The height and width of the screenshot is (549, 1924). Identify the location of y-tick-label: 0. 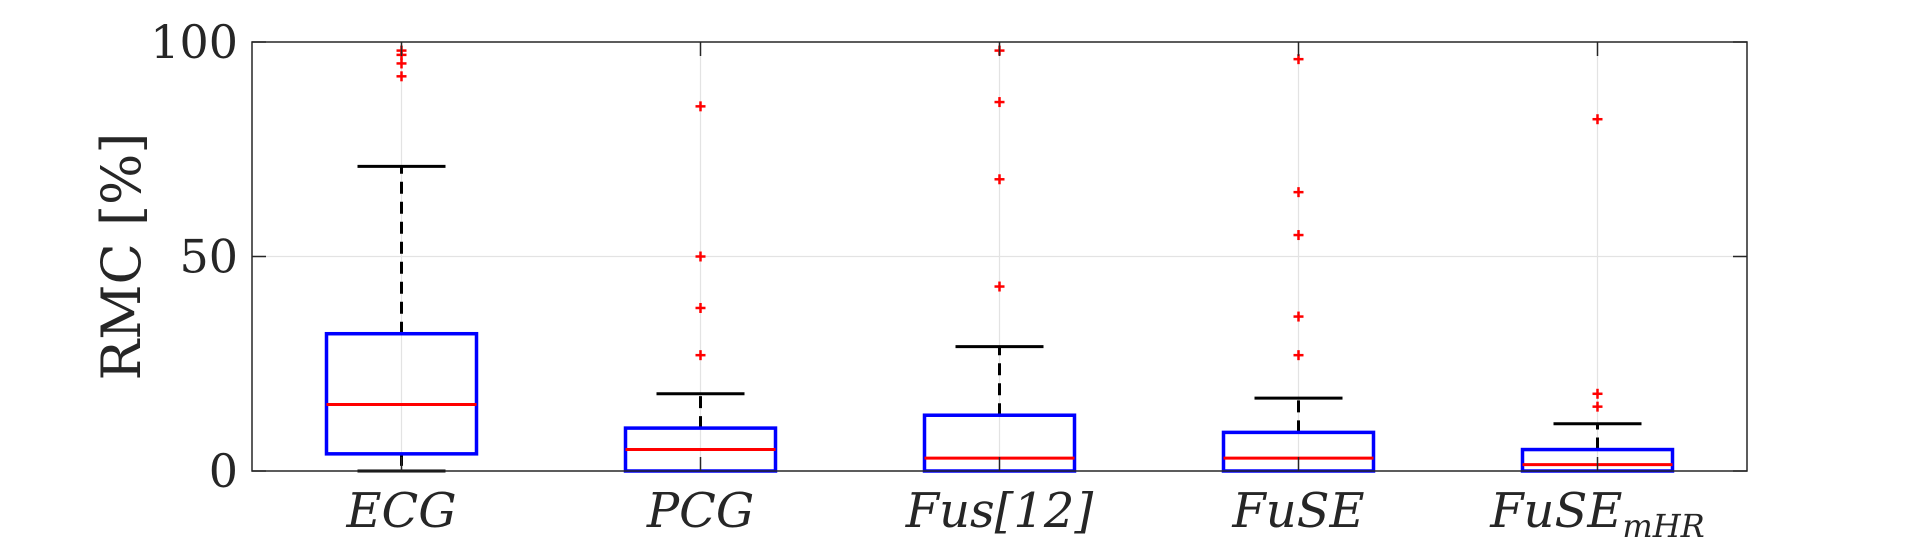
(223, 471).